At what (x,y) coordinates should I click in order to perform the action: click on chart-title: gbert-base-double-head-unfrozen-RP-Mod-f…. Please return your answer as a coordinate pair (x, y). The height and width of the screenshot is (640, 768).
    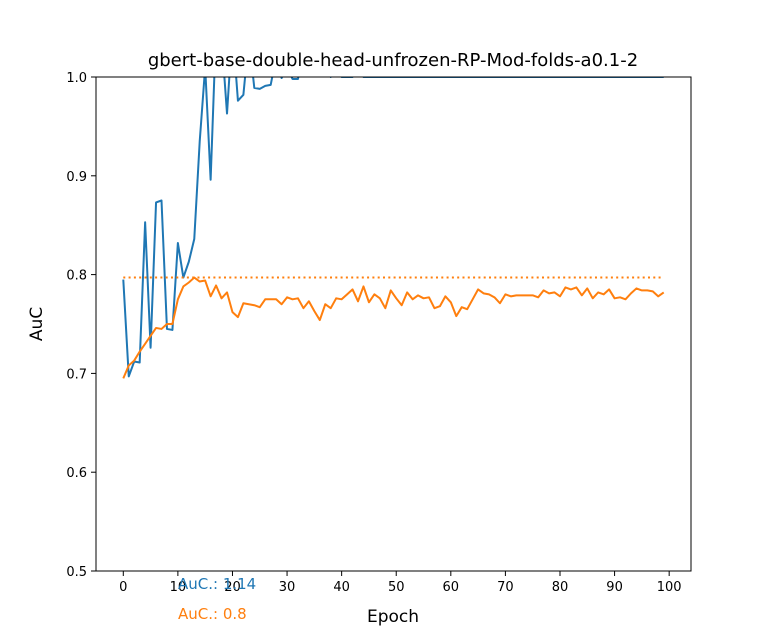
    Looking at the image, I should click on (393, 60).